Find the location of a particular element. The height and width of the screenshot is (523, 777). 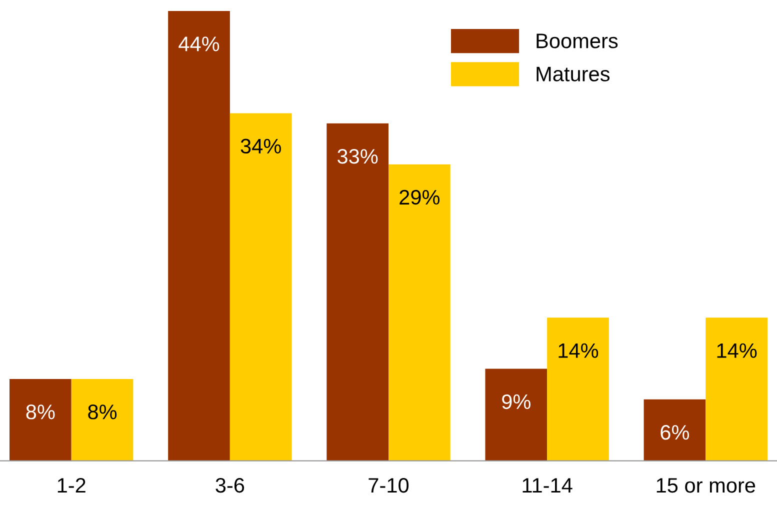

data-label: 44% is located at coordinates (199, 44).